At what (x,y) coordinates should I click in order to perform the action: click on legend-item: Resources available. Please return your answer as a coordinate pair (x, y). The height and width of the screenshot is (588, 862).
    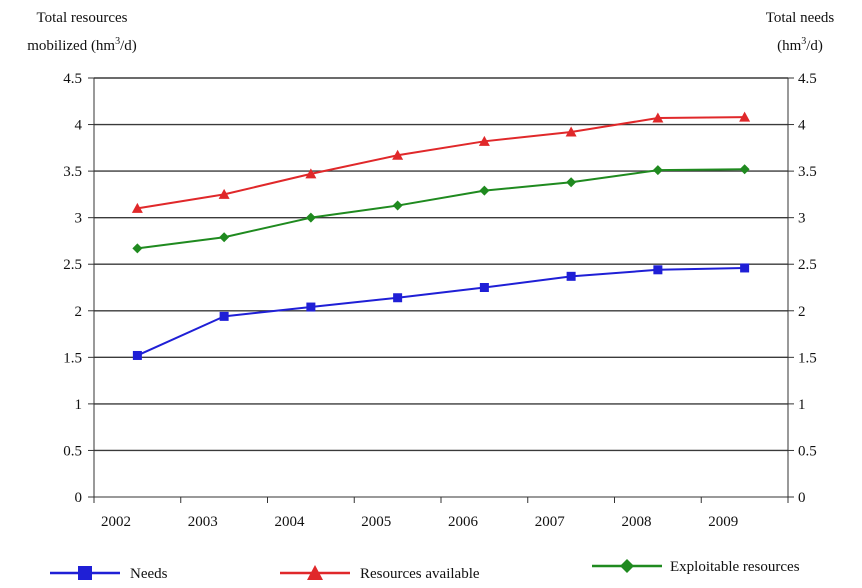
    Looking at the image, I should click on (380, 573).